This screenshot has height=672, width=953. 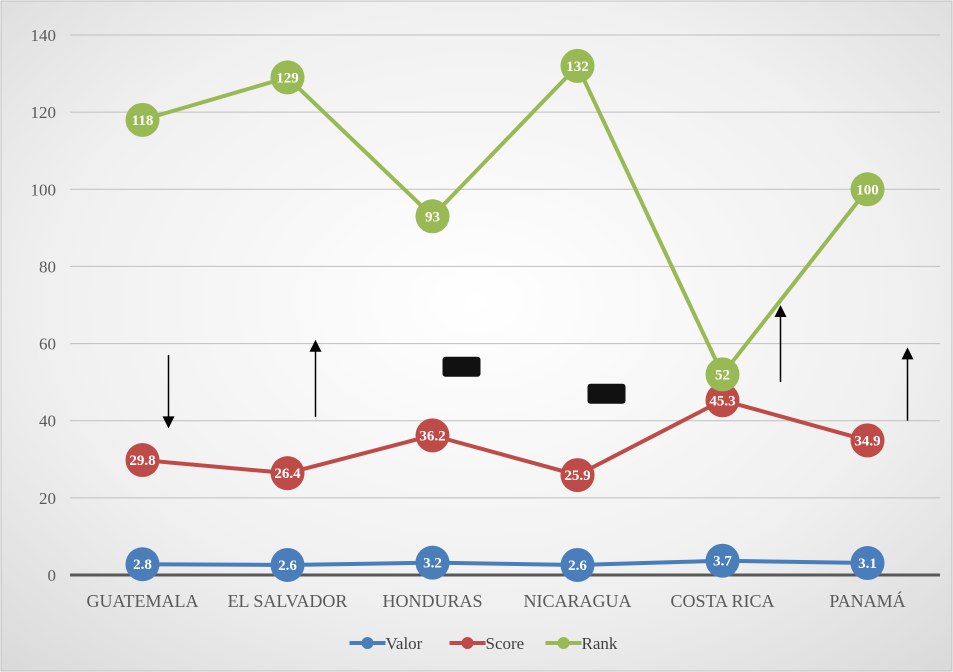 What do you see at coordinates (52, 575) in the screenshot?
I see `y-tick-label: 0` at bounding box center [52, 575].